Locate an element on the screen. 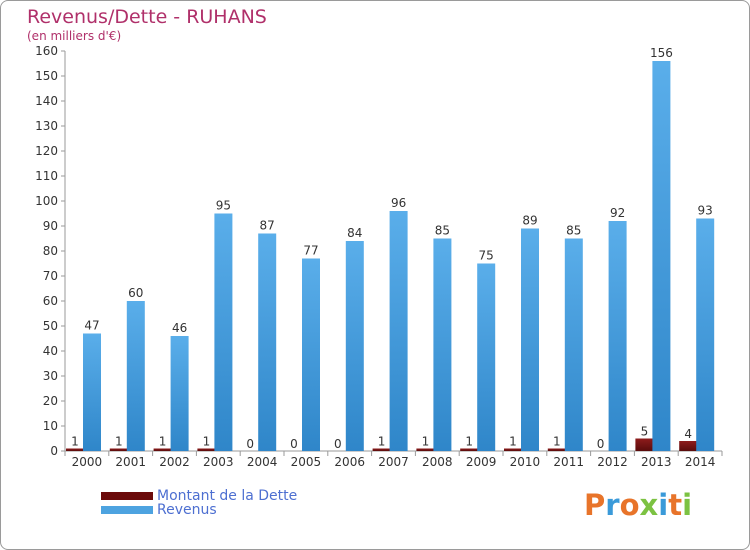  logo-letter: x is located at coordinates (649, 505).